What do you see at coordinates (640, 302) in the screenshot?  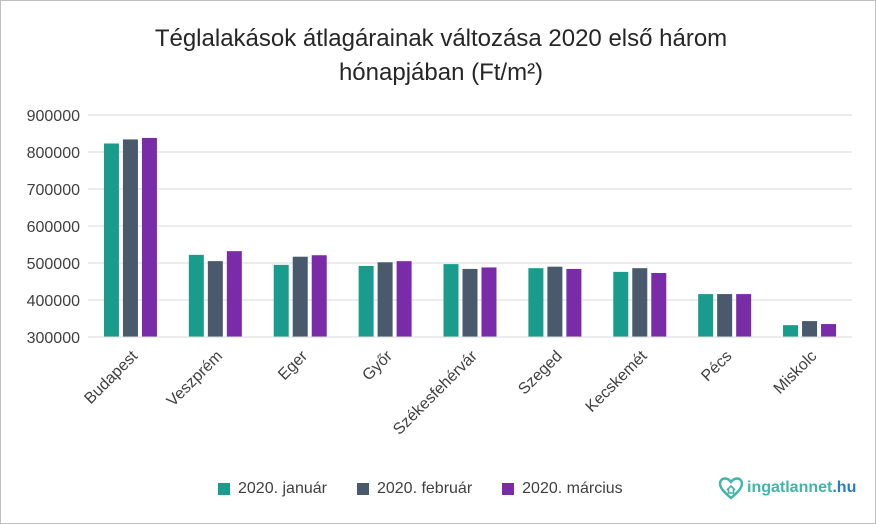 I see `bar-kecskemét-1` at bounding box center [640, 302].